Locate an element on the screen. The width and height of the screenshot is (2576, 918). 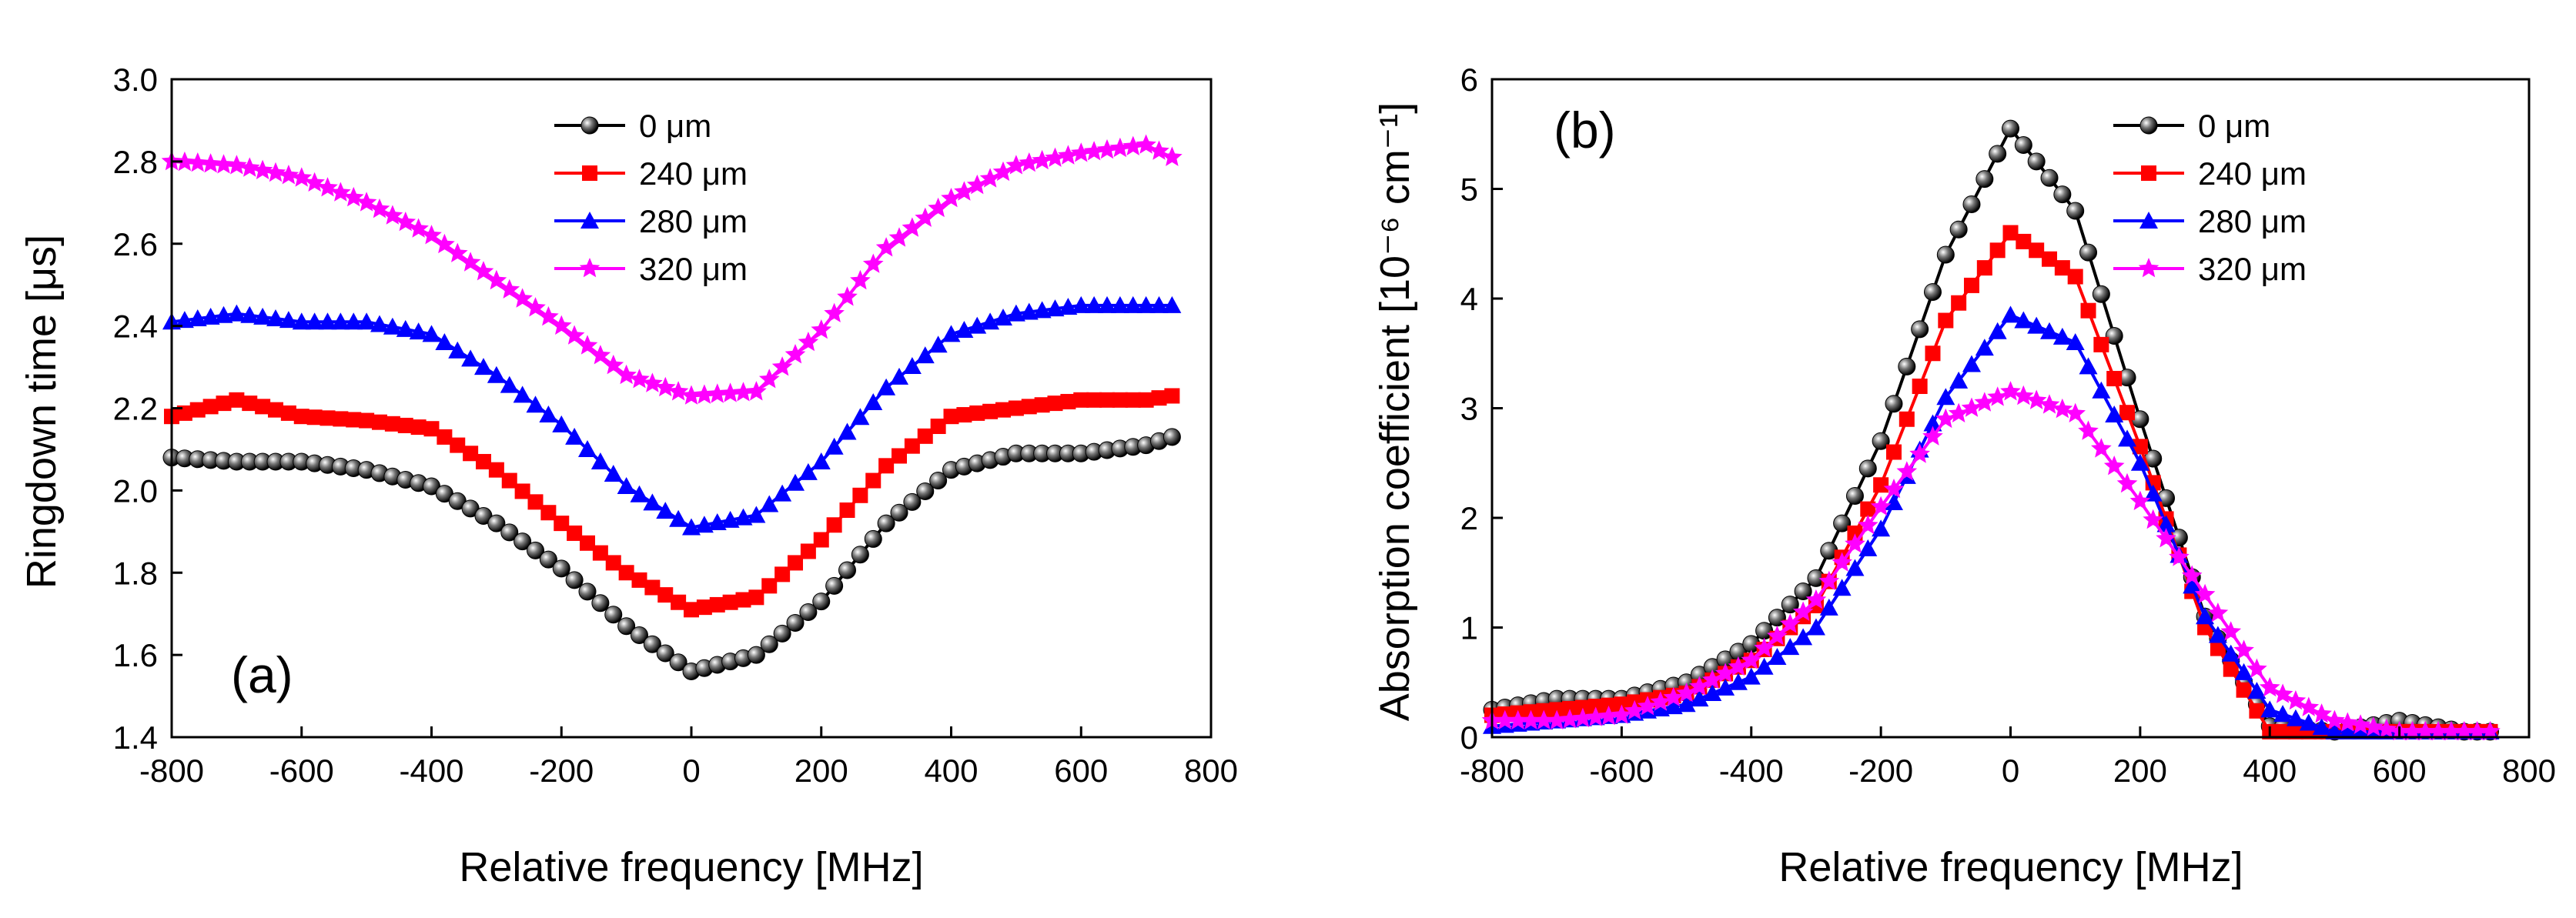
panel-label-b: (b) is located at coordinates (1585, 130).